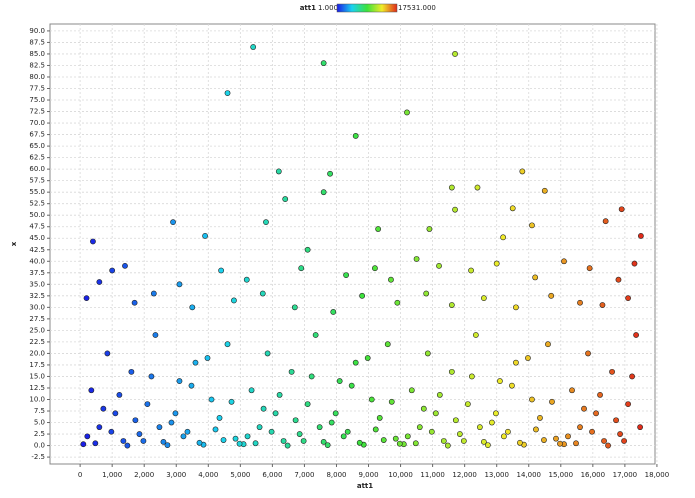  What do you see at coordinates (37, 353) in the screenshot?
I see `y-tick-label: 20.0` at bounding box center [37, 353].